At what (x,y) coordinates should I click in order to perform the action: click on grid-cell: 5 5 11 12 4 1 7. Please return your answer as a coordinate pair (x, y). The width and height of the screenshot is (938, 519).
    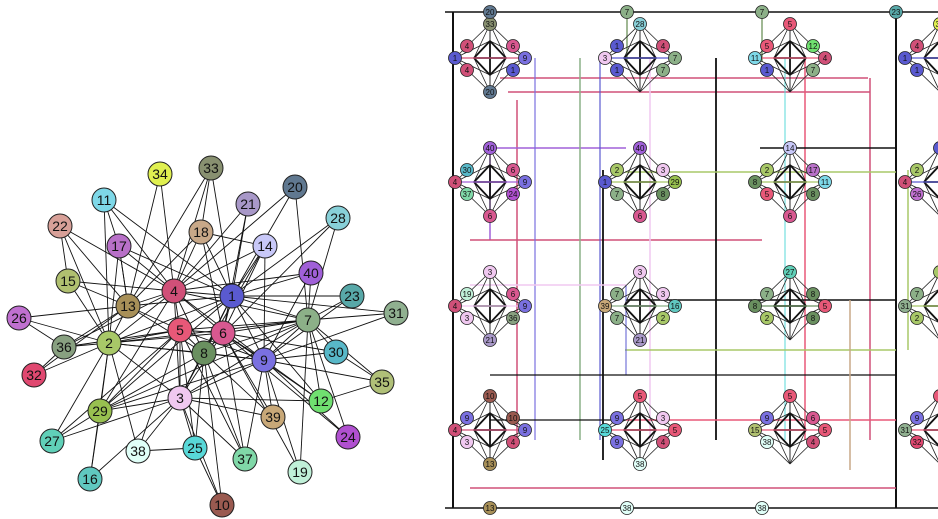
    Looking at the image, I should click on (790, 55).